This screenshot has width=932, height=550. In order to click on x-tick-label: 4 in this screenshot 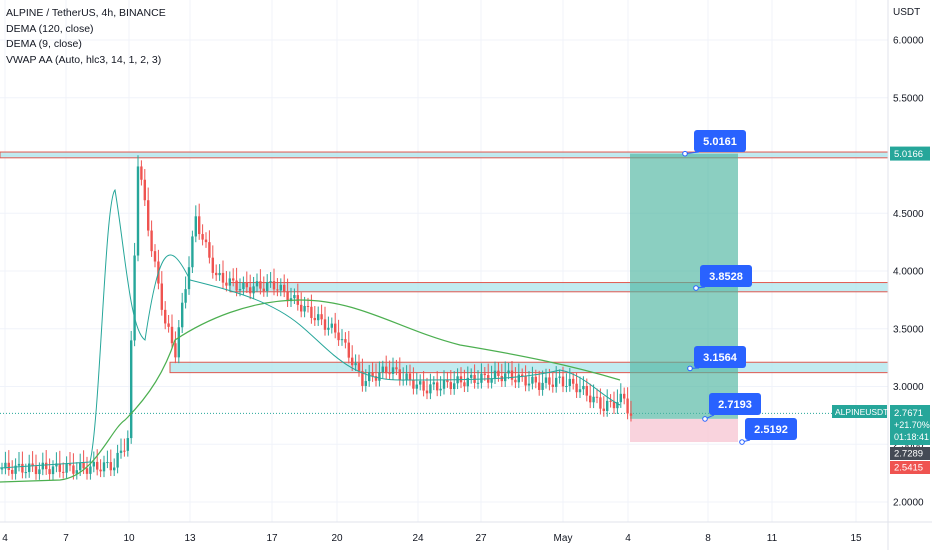, I will do `click(628, 538)`.